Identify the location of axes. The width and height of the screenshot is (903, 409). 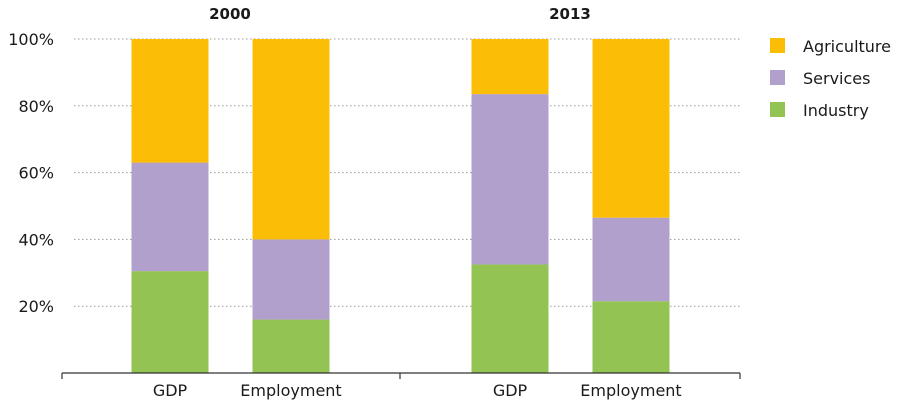
(401, 375).